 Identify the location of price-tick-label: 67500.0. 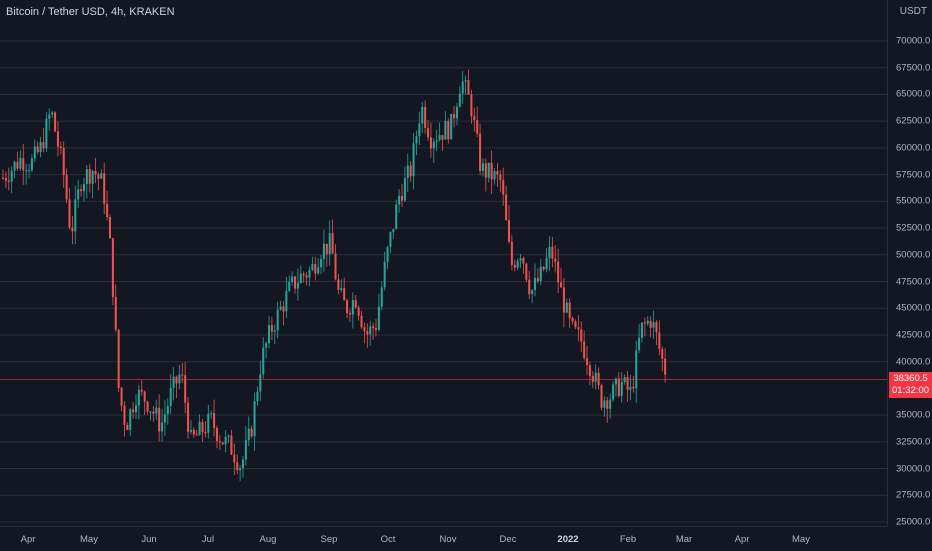
(913, 68).